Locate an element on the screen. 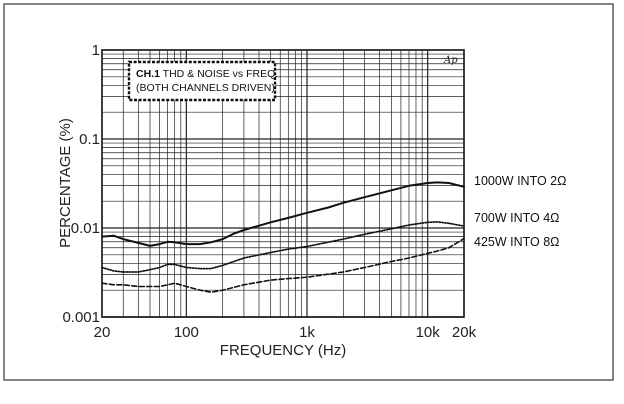 This screenshot has width=624, height=404. ap-logo: Ap is located at coordinates (450, 60).